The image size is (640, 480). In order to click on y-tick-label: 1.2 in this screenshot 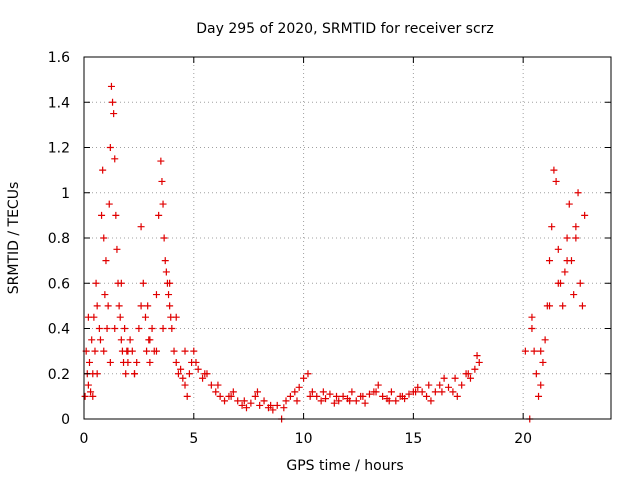, I will do `click(59, 149)`.